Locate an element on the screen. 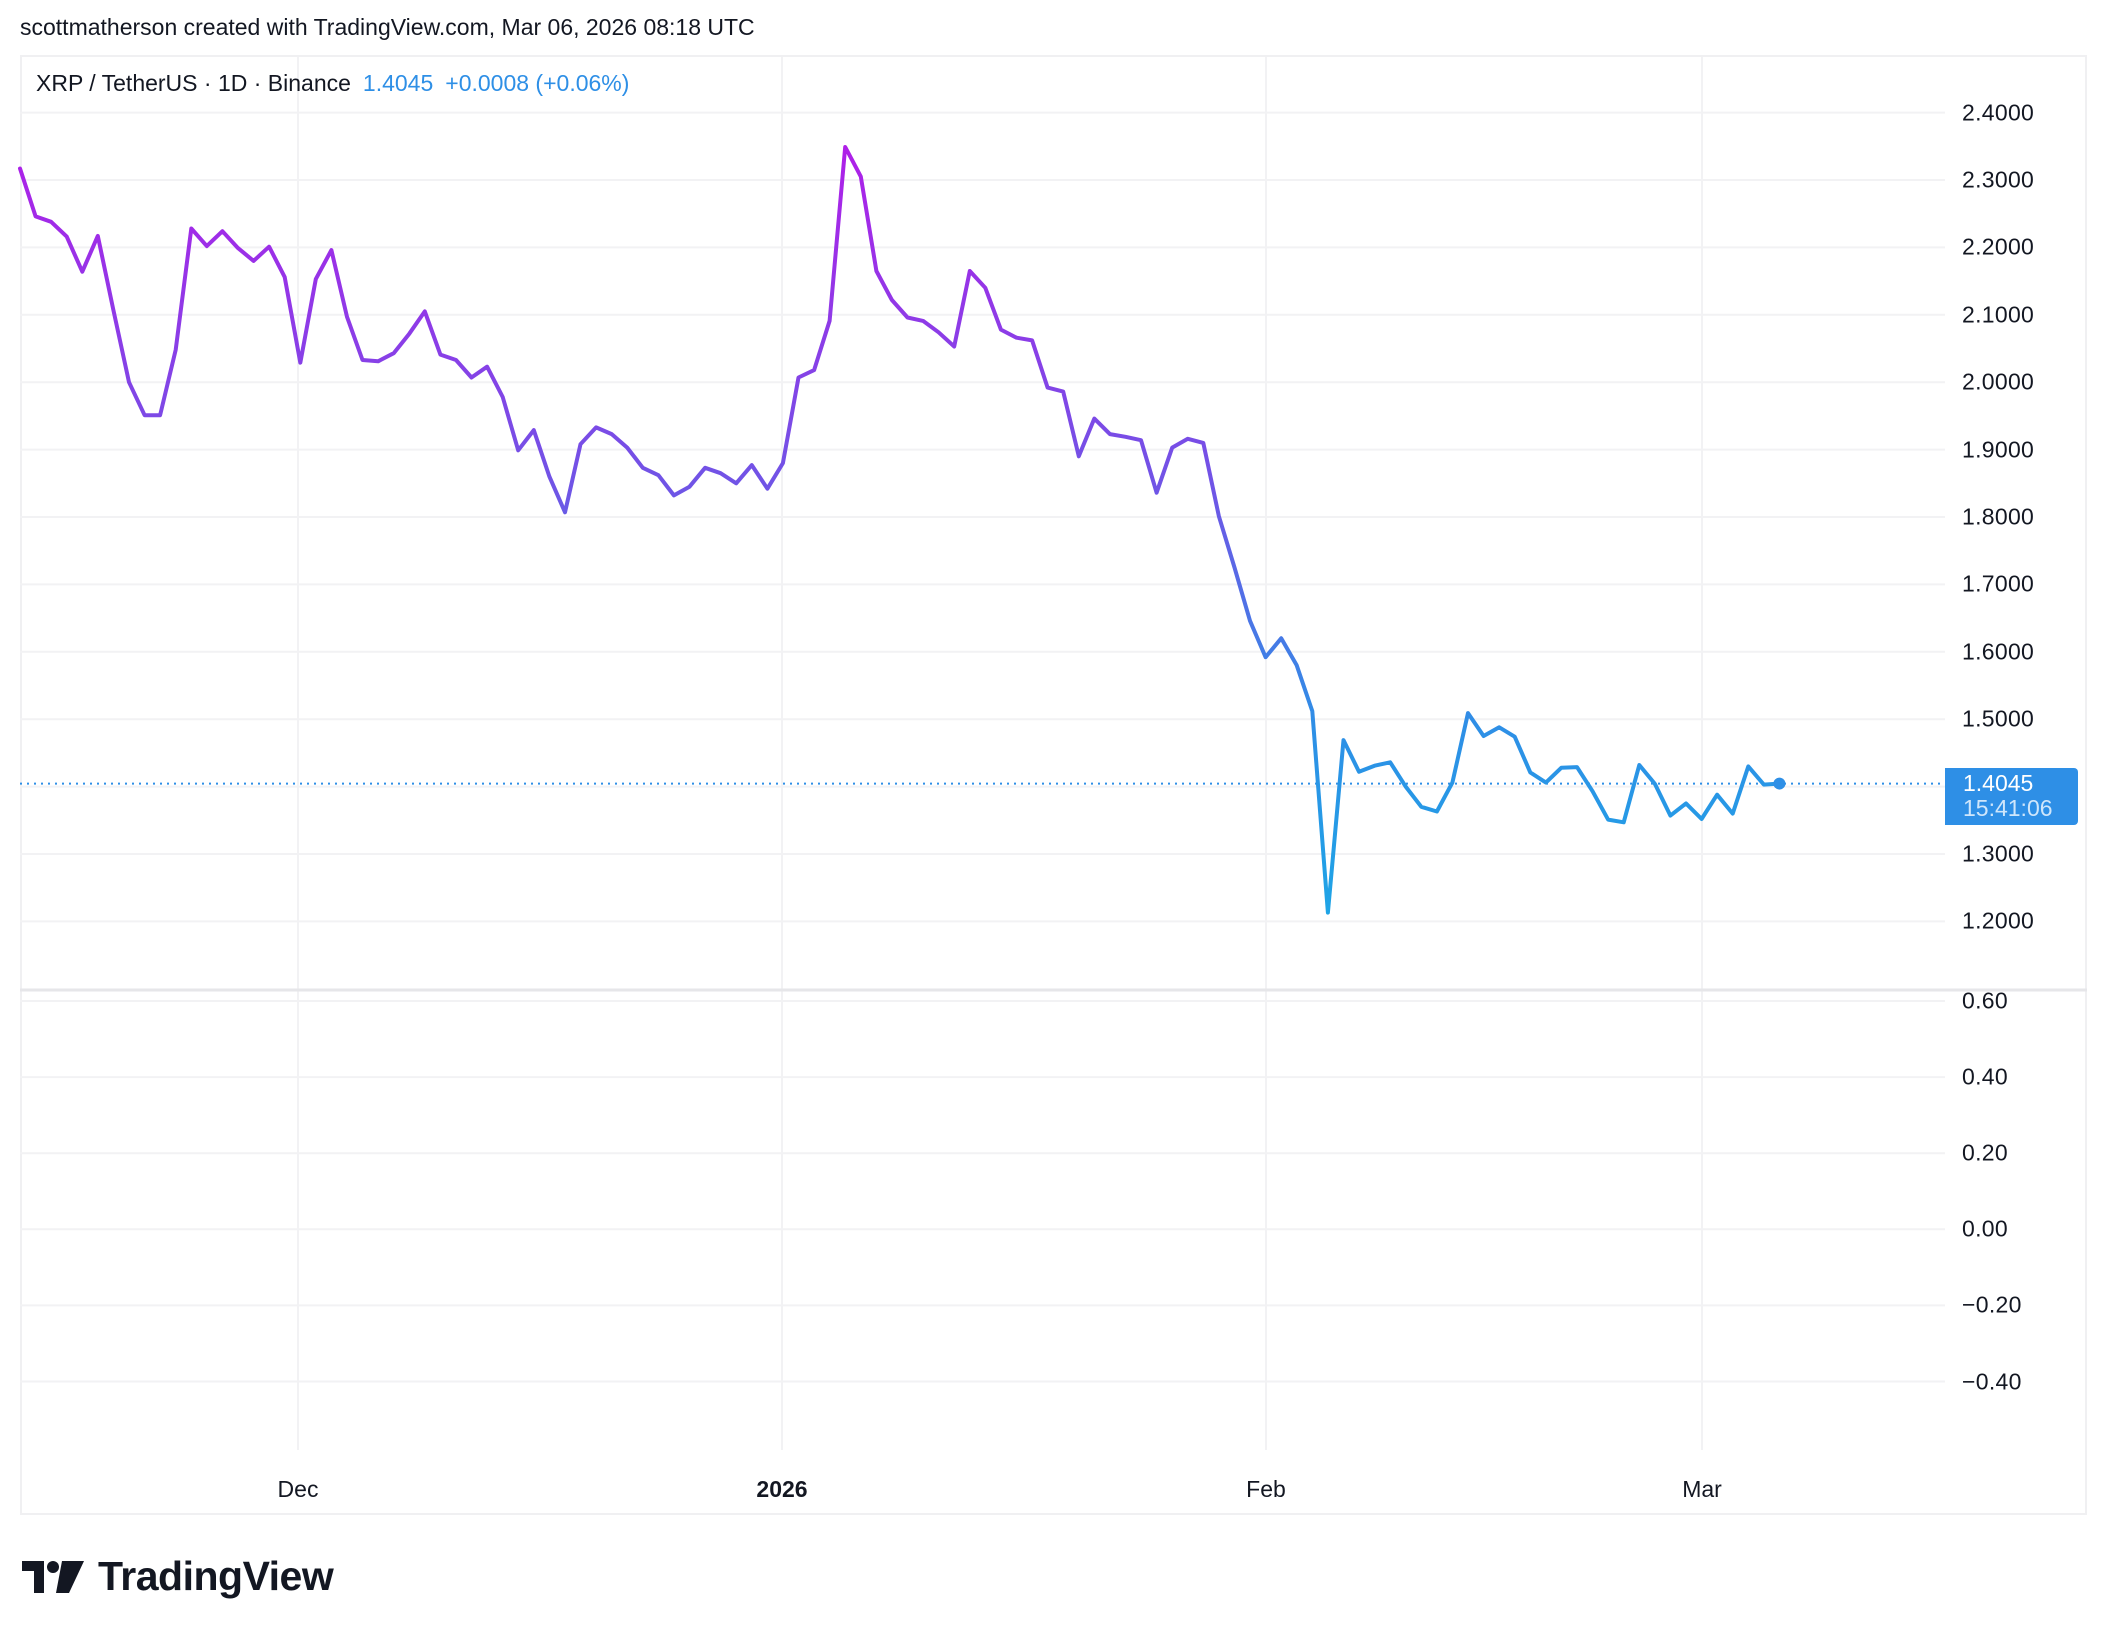 The height and width of the screenshot is (1636, 2108). tradingview-logo: TradingView is located at coordinates (178, 1576).